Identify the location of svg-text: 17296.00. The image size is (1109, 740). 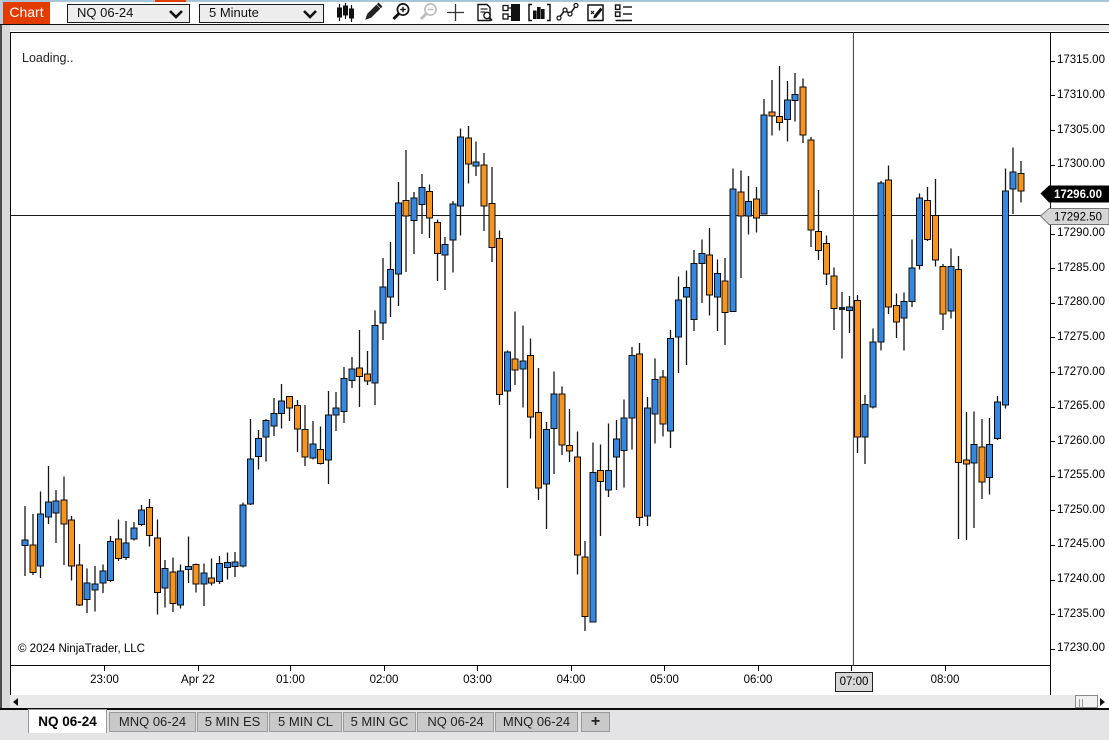
(1078, 195).